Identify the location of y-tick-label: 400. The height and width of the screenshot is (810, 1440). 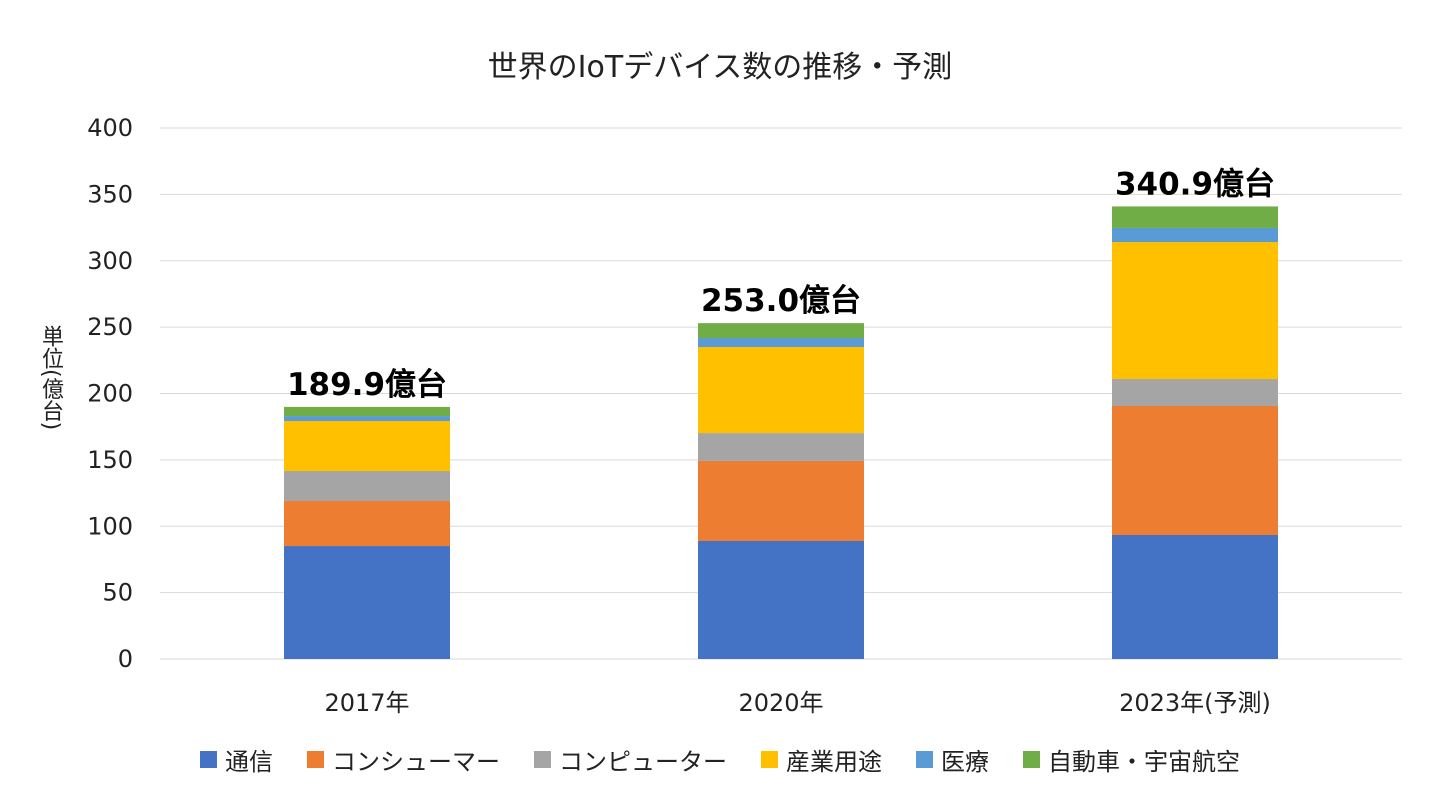
(110, 128).